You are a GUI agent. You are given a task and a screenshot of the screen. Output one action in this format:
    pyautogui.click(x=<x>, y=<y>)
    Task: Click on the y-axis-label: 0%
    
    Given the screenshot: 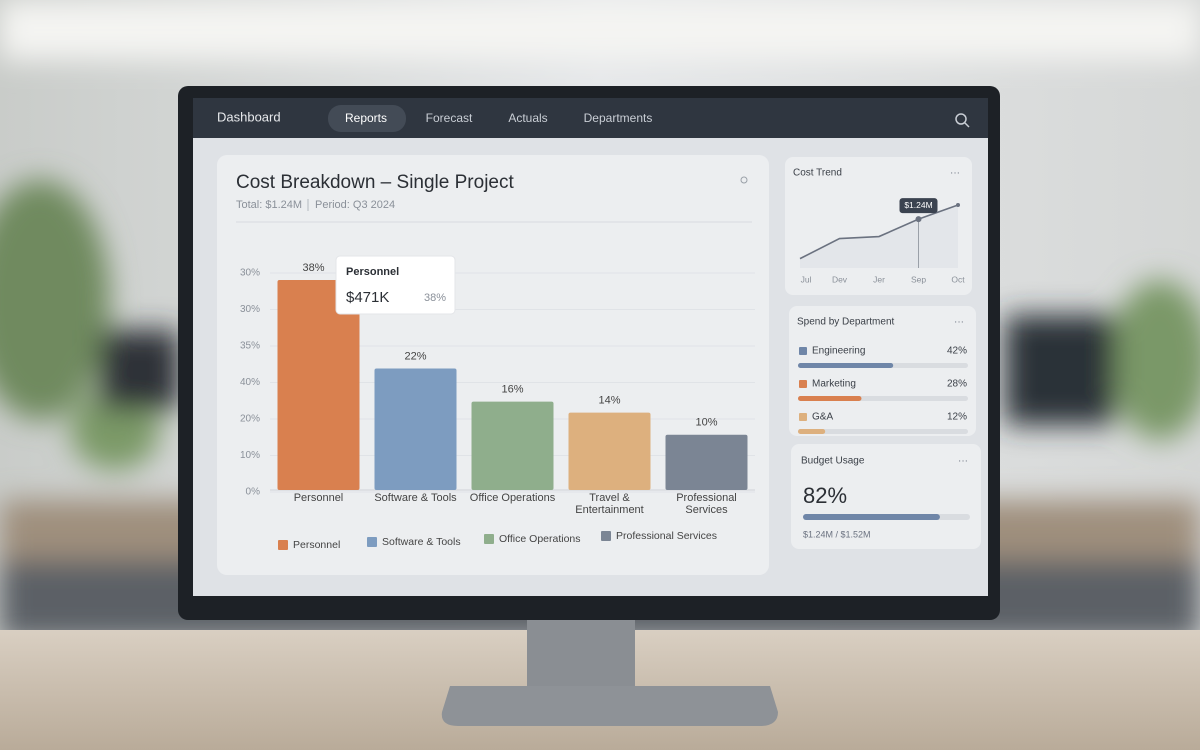 What is the action you would take?
    pyautogui.click(x=253, y=492)
    